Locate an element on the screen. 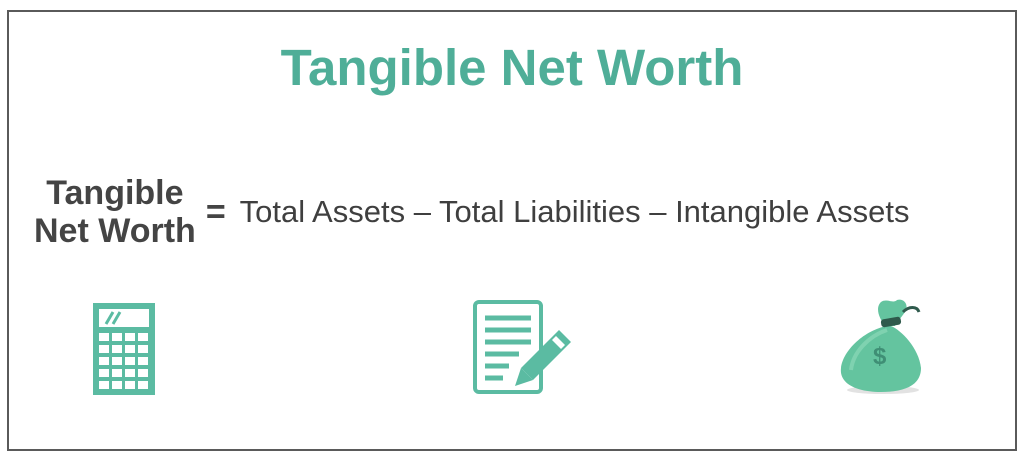 This screenshot has width=1024, height=461. formula-equals: = is located at coordinates (215, 211).